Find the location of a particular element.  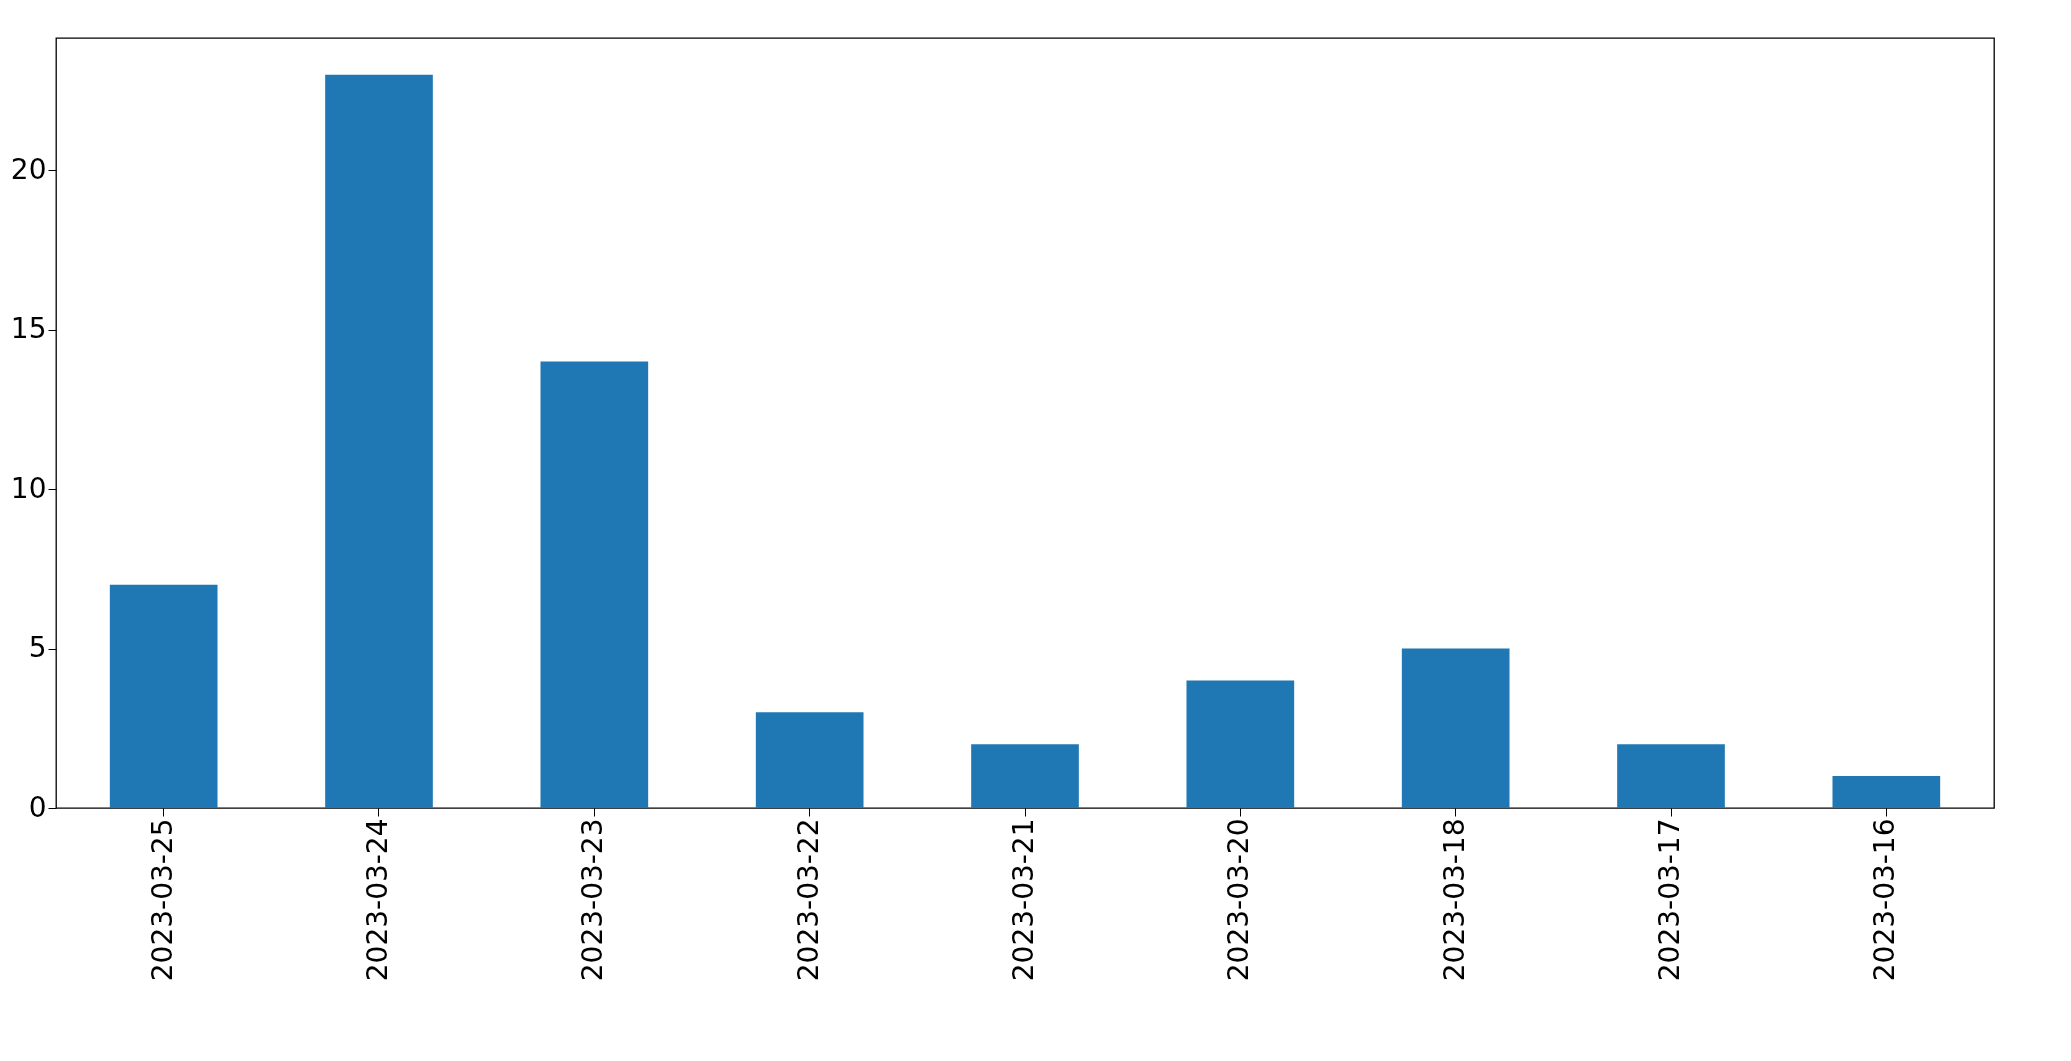

y-tick-label: 20 is located at coordinates (28, 169).